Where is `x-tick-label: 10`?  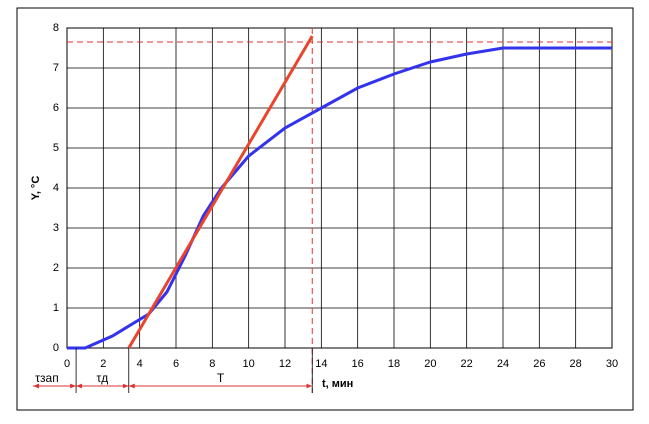
x-tick-label: 10 is located at coordinates (249, 364).